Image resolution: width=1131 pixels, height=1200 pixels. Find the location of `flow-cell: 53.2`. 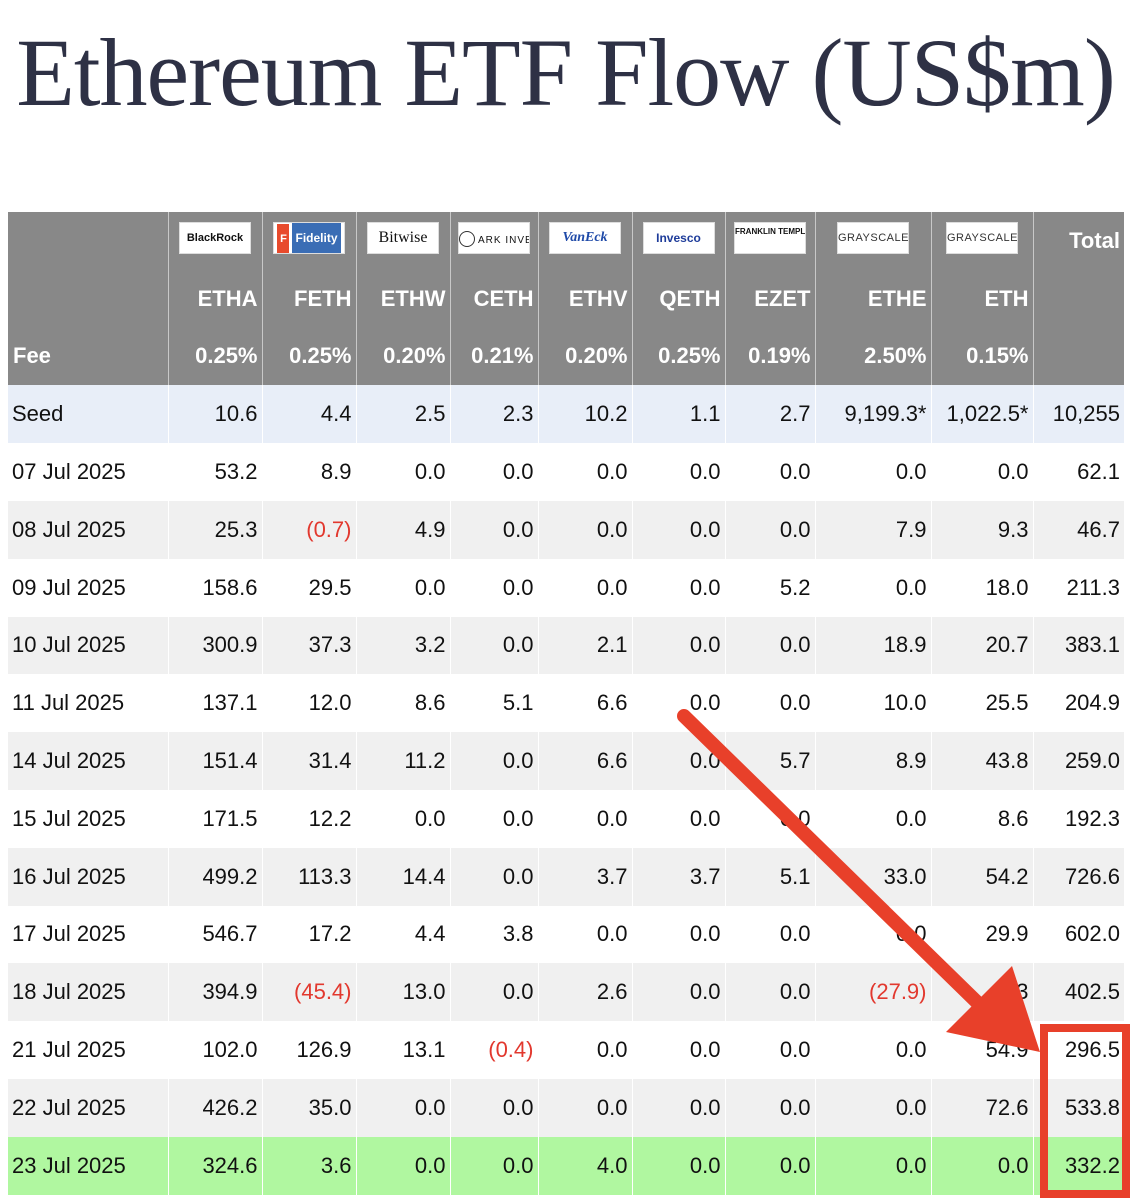

flow-cell: 53.2 is located at coordinates (214, 472).